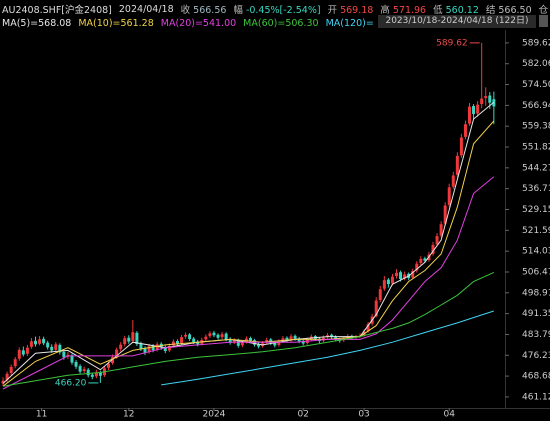 The width and height of the screenshot is (550, 421). What do you see at coordinates (536, 397) in the screenshot?
I see `y-tick-label: 461.12` at bounding box center [536, 397].